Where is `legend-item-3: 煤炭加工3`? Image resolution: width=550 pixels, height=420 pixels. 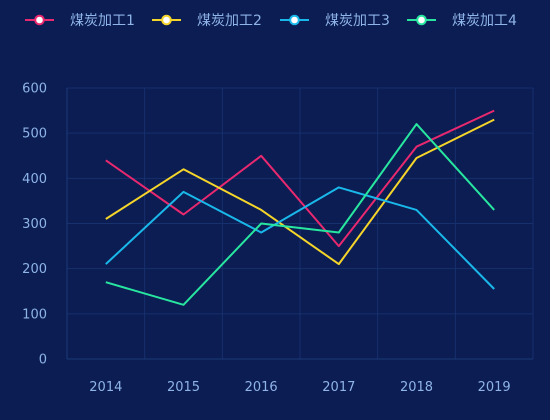
legend-item-3: 煤炭加工3 is located at coordinates (335, 21).